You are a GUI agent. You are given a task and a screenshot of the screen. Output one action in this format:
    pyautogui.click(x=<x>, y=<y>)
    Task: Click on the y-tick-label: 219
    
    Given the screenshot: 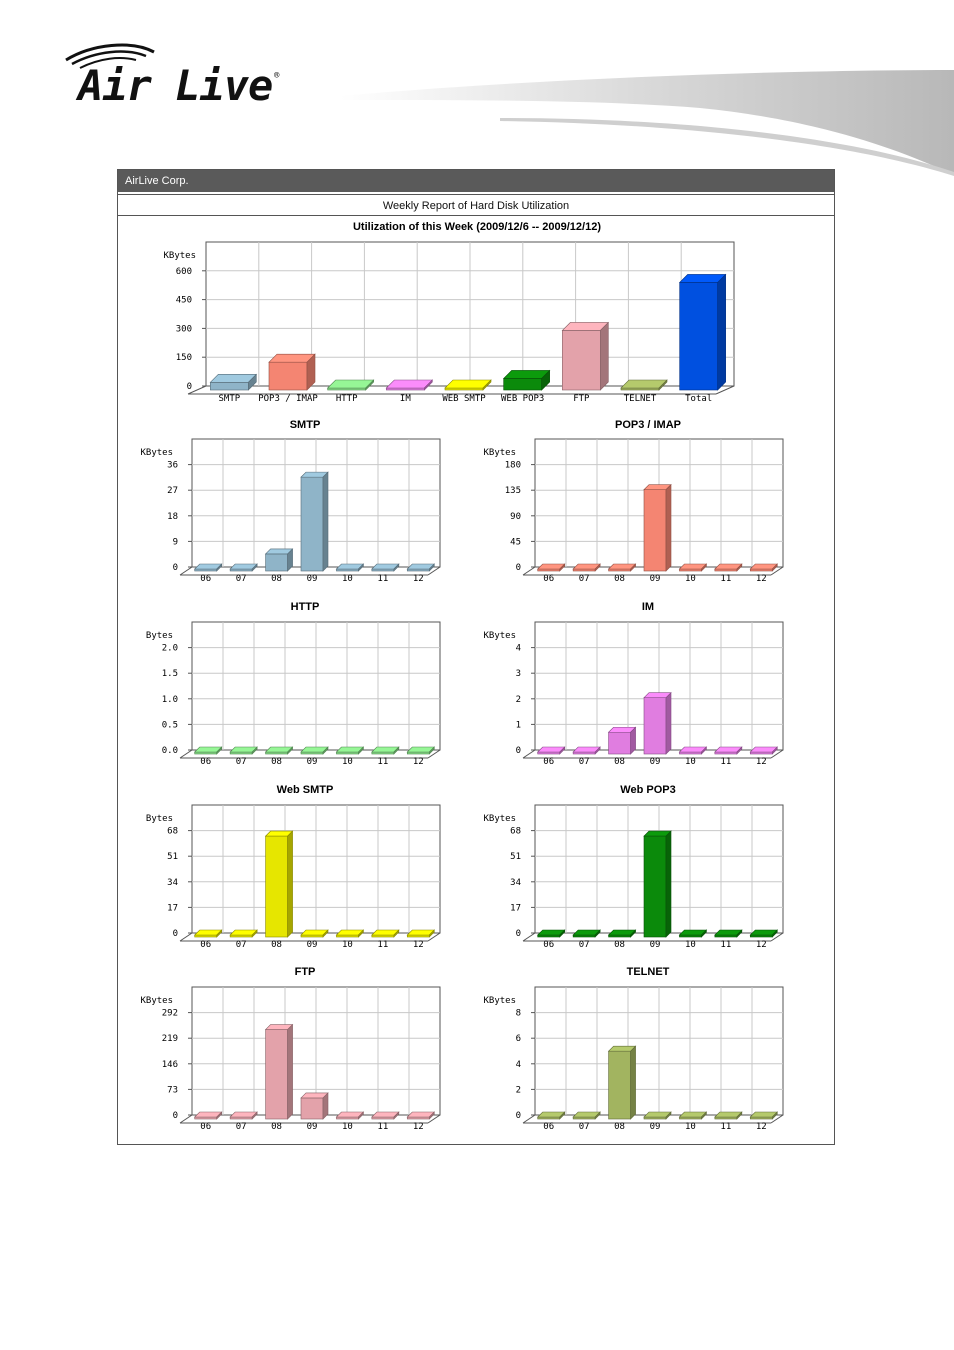 What is the action you would take?
    pyautogui.click(x=170, y=1039)
    